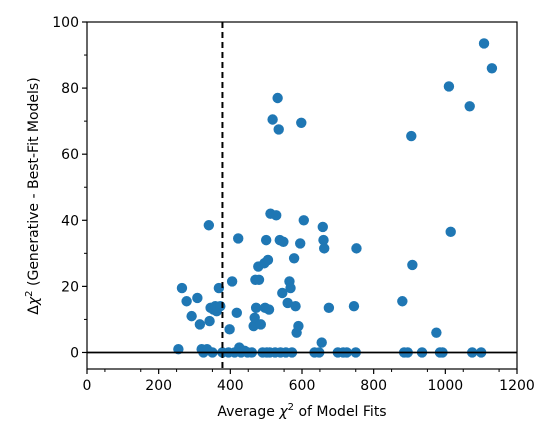  What do you see at coordinates (69, 188) in the screenshot?
I see `y-axis-ticks: 0 20 40 60 80 100` at bounding box center [69, 188].